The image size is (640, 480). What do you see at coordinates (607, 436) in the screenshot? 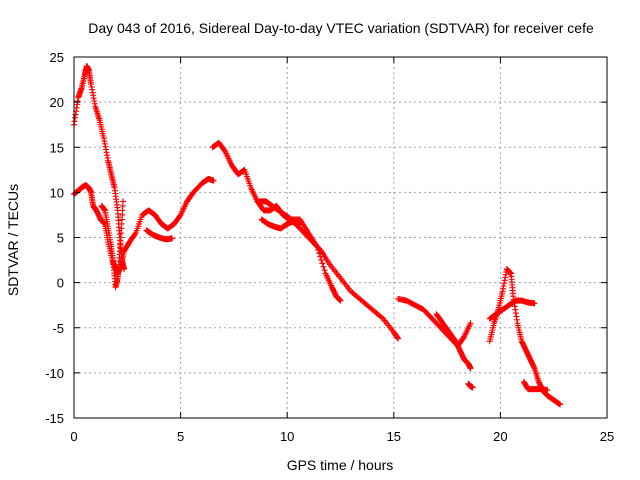
I see `x-tick-label: 25` at bounding box center [607, 436].